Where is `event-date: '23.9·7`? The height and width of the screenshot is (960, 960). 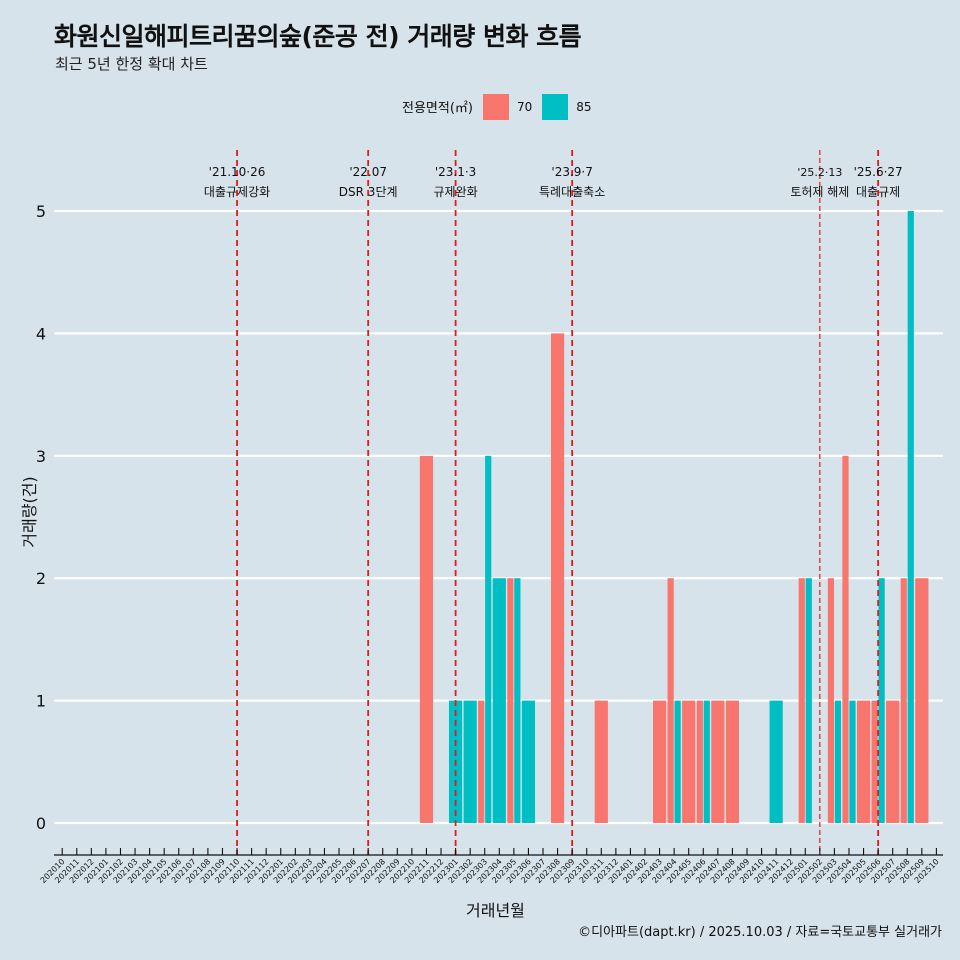 event-date: '23.9·7 is located at coordinates (571, 172).